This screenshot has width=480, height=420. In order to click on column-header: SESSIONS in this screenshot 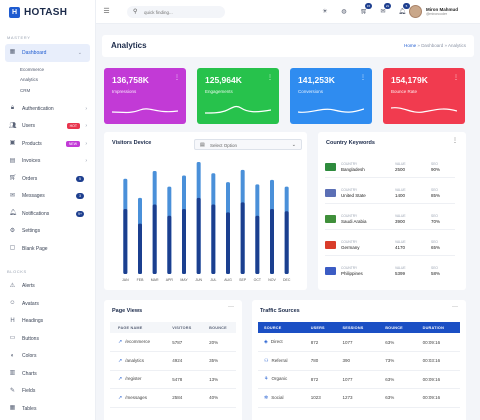, I will do `click(358, 327)`.